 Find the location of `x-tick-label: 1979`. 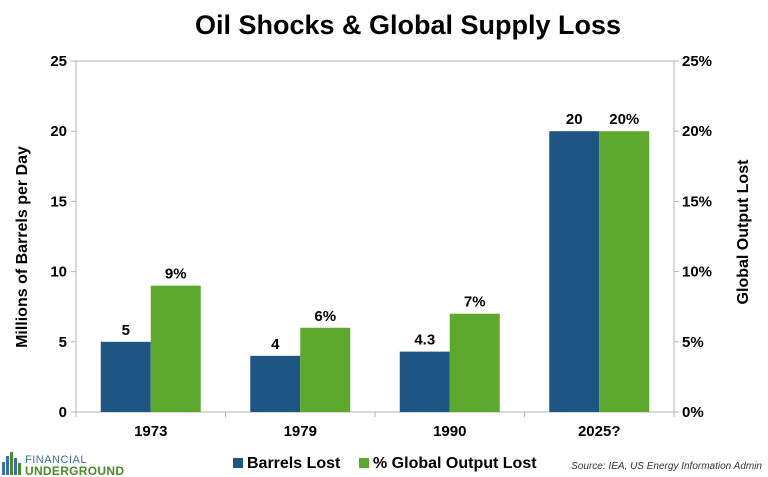

x-tick-label: 1979 is located at coordinates (300, 431).